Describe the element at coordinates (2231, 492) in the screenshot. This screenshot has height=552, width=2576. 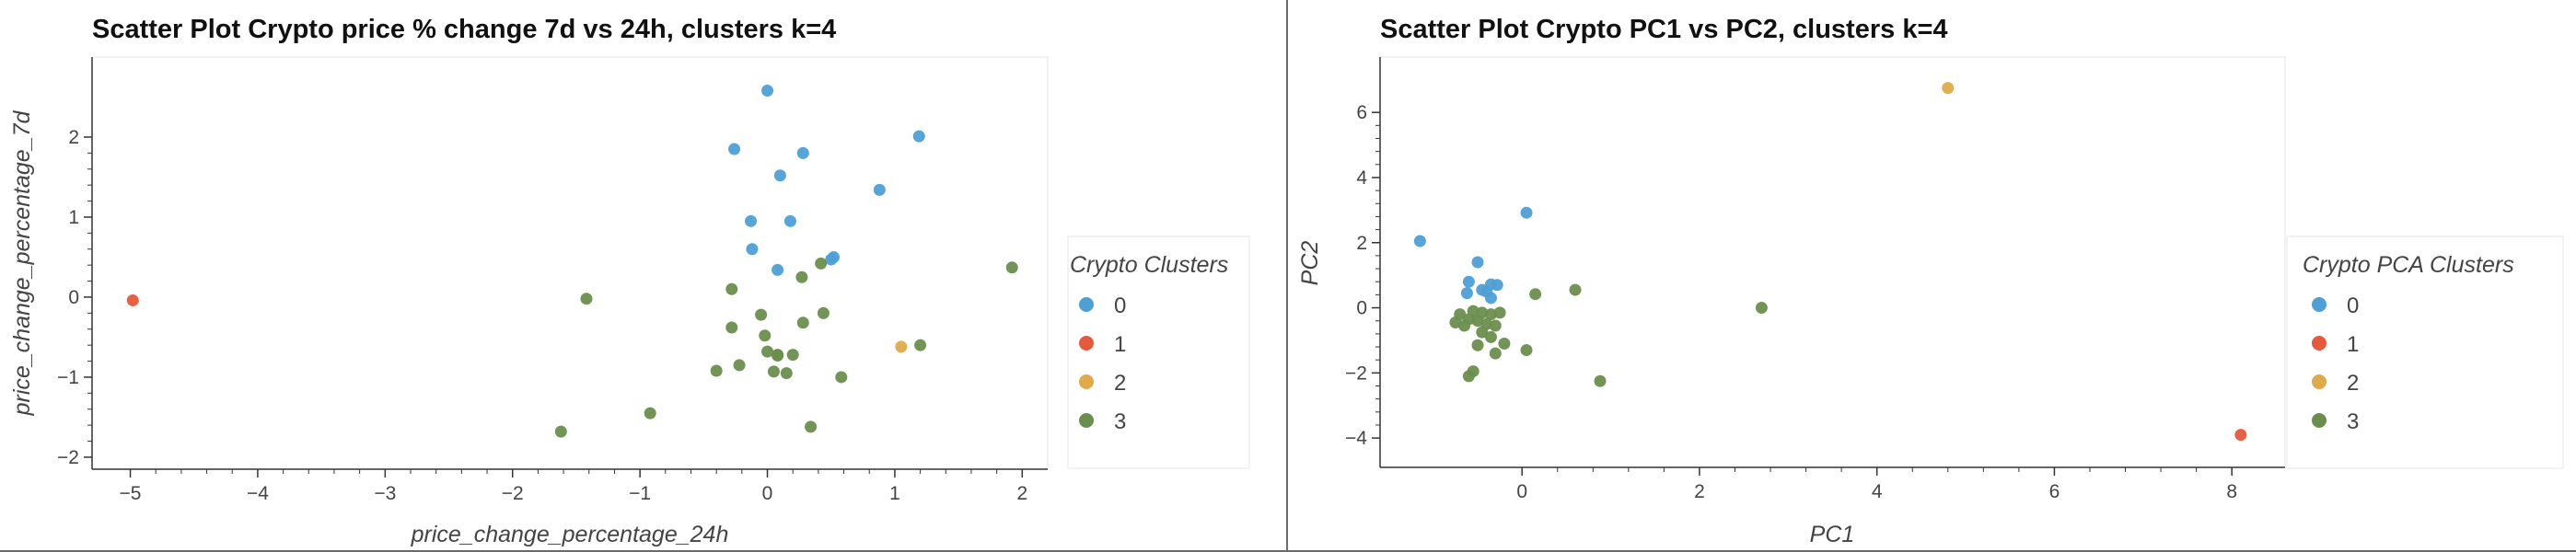
I see `x-tick-label: 8` at that location.